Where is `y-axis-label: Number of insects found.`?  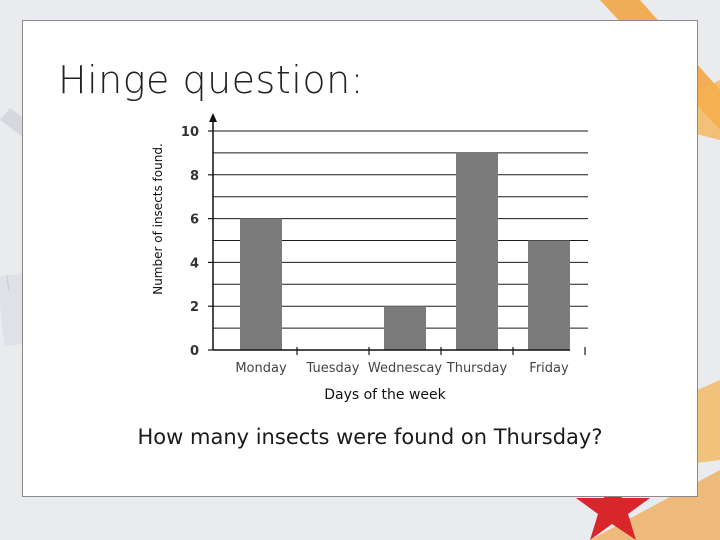 y-axis-label: Number of insects found. is located at coordinates (158, 219).